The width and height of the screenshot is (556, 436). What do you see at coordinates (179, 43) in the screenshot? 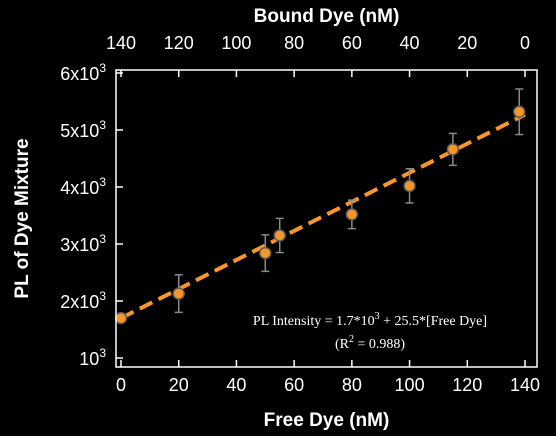
I see `top-tick-label: 120` at bounding box center [179, 43].